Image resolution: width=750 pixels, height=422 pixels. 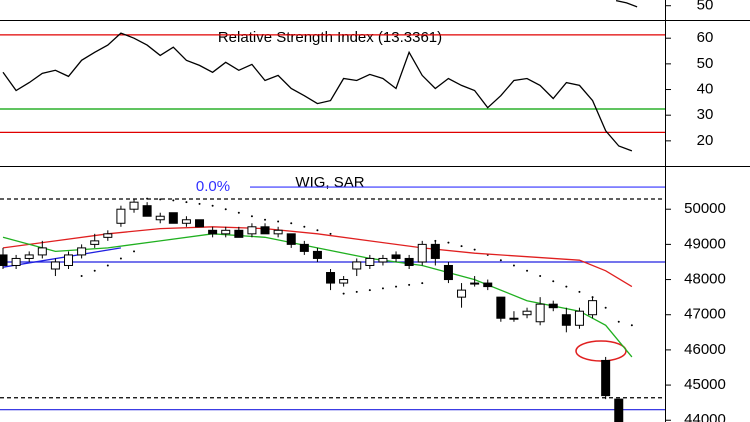 I want to click on y-tick-label: 50000, so click(x=705, y=208).